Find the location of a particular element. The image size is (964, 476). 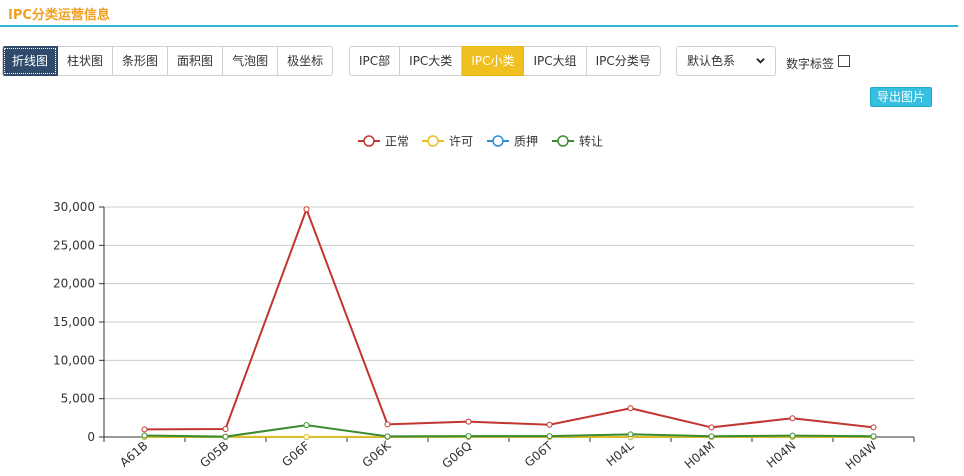

ipc-main-group-button: IPC大组 is located at coordinates (555, 61).